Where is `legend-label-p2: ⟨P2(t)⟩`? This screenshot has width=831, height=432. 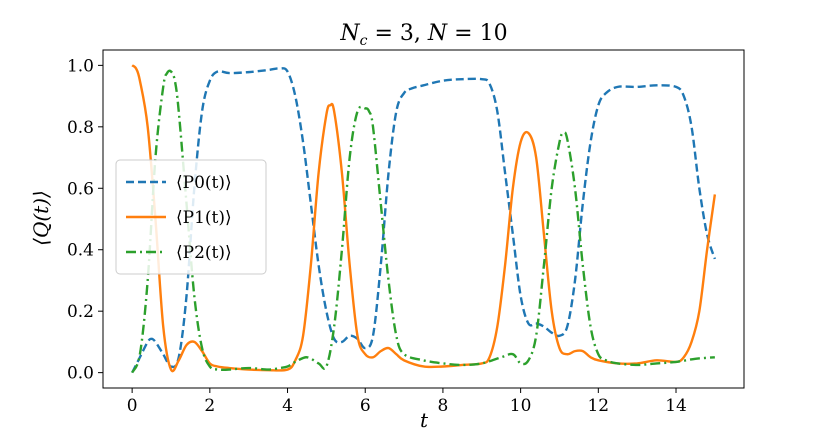
legend-label-p2: ⟨P2(t)⟩ is located at coordinates (204, 253).